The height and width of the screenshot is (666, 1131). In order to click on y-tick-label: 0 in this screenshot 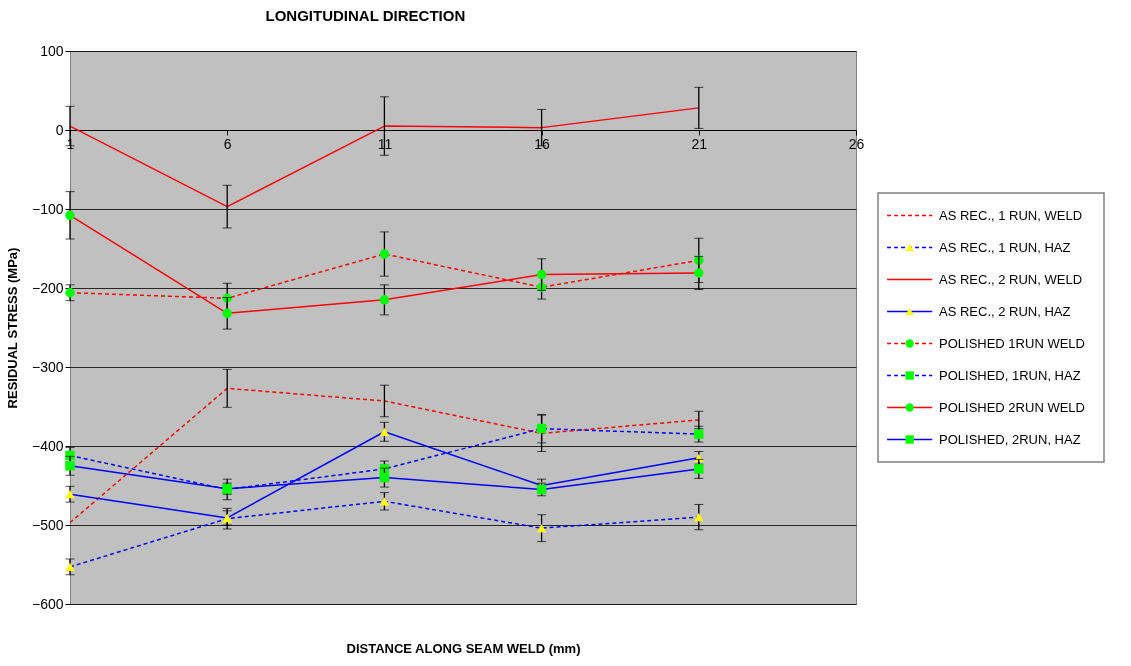, I will do `click(59, 129)`.